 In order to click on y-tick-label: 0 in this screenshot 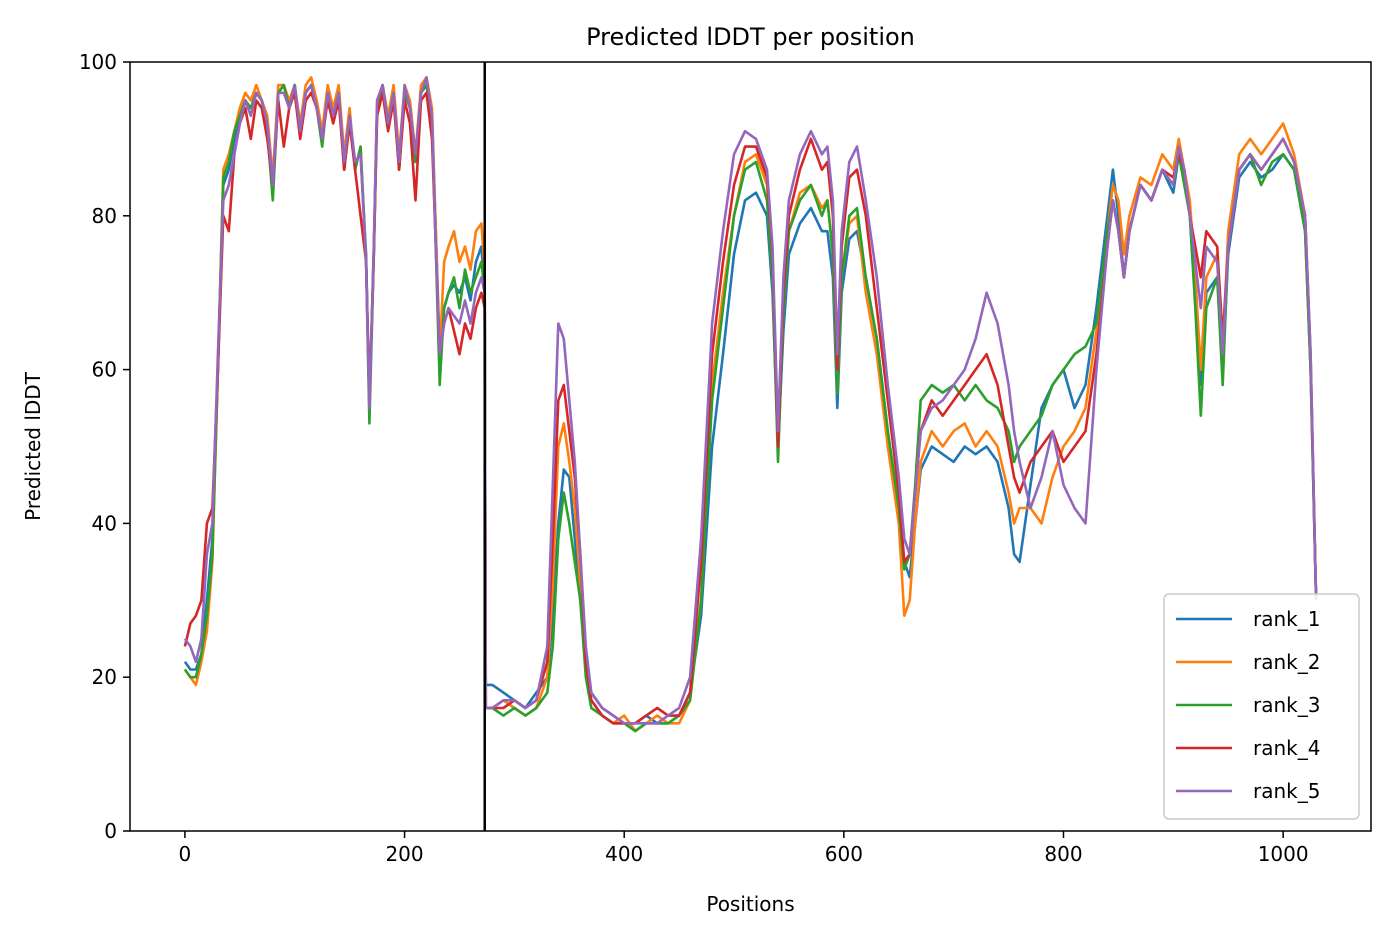, I will do `click(110, 831)`.